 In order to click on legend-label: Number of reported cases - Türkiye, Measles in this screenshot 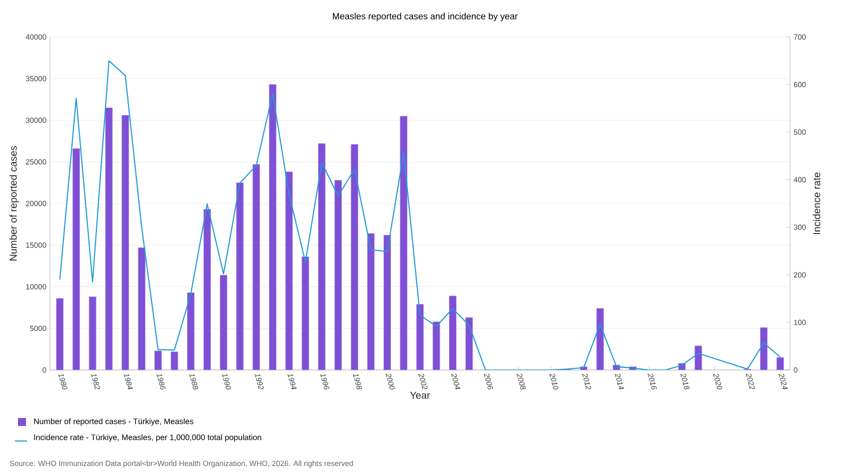, I will do `click(114, 422)`.